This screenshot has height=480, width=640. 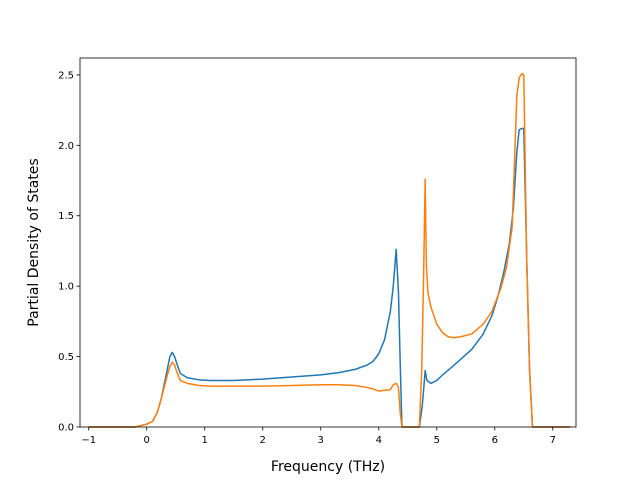 I want to click on x-tick-label: 2, so click(x=263, y=440).